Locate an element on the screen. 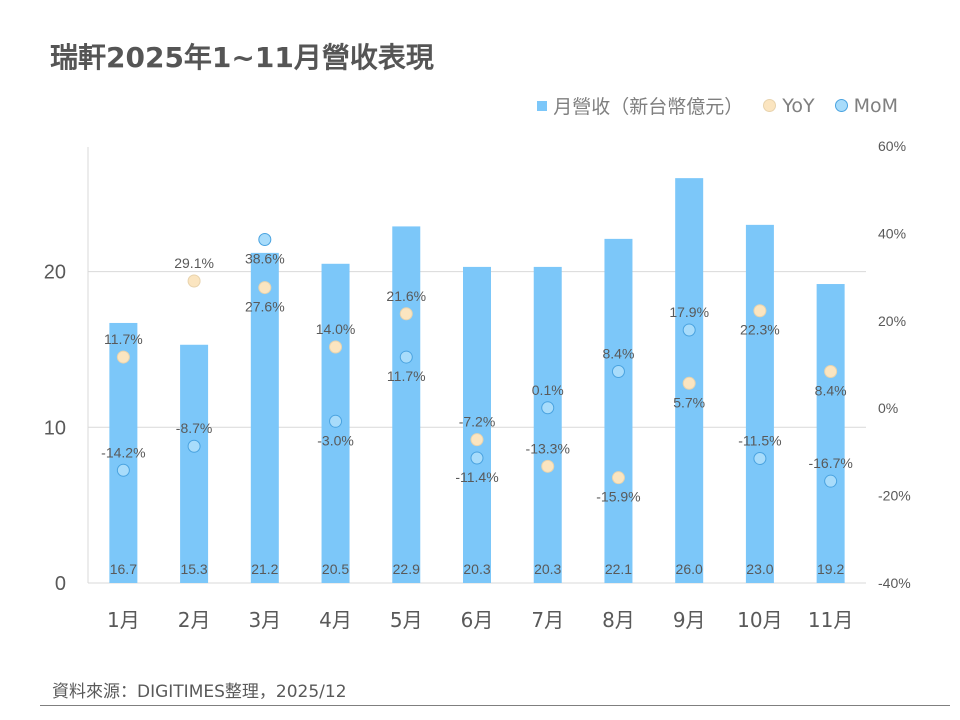 This screenshot has height=720, width=960. bar-value-label: 21.2 is located at coordinates (264, 569).